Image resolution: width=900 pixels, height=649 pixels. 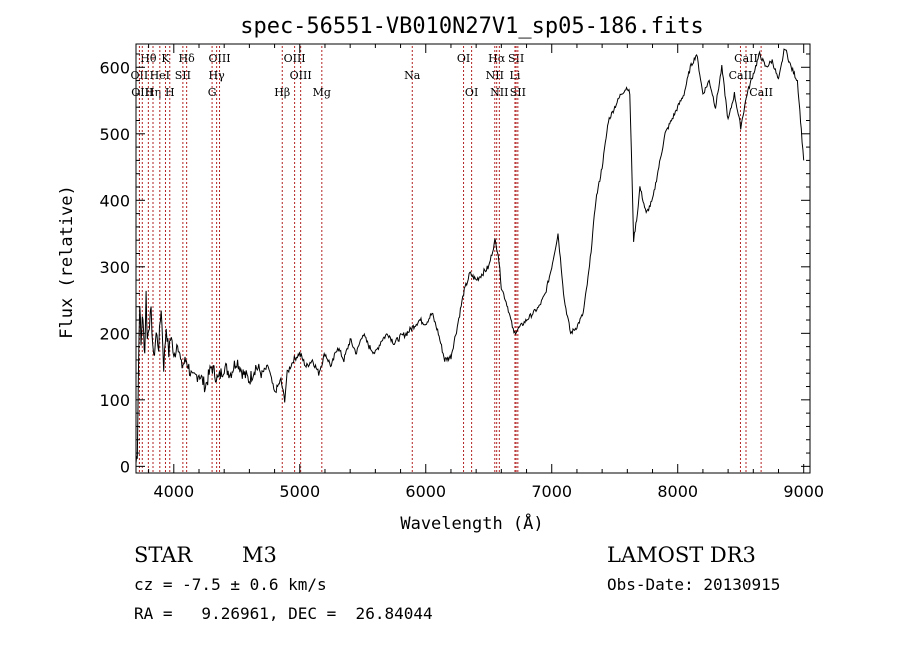 What do you see at coordinates (170, 92) in the screenshot?
I see `marker-label: H` at bounding box center [170, 92].